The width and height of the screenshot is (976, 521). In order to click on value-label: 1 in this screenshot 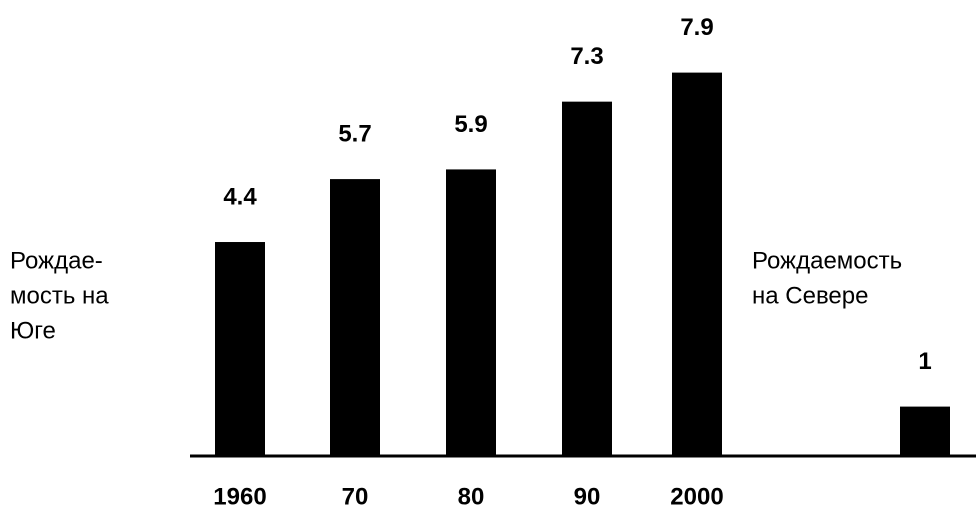, I will do `click(924, 361)`.